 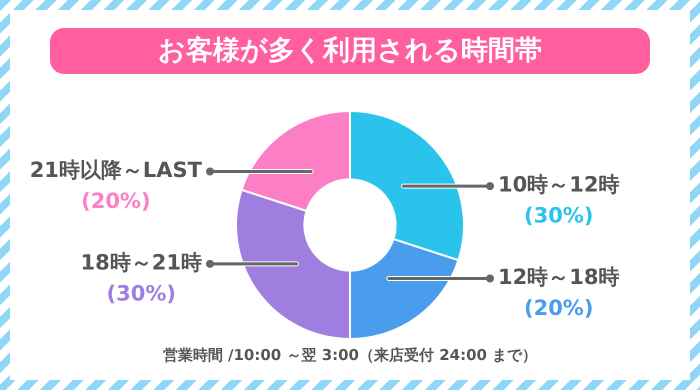 I want to click on chart-title: お客様が多く利用される時間帯, so click(x=350, y=51).